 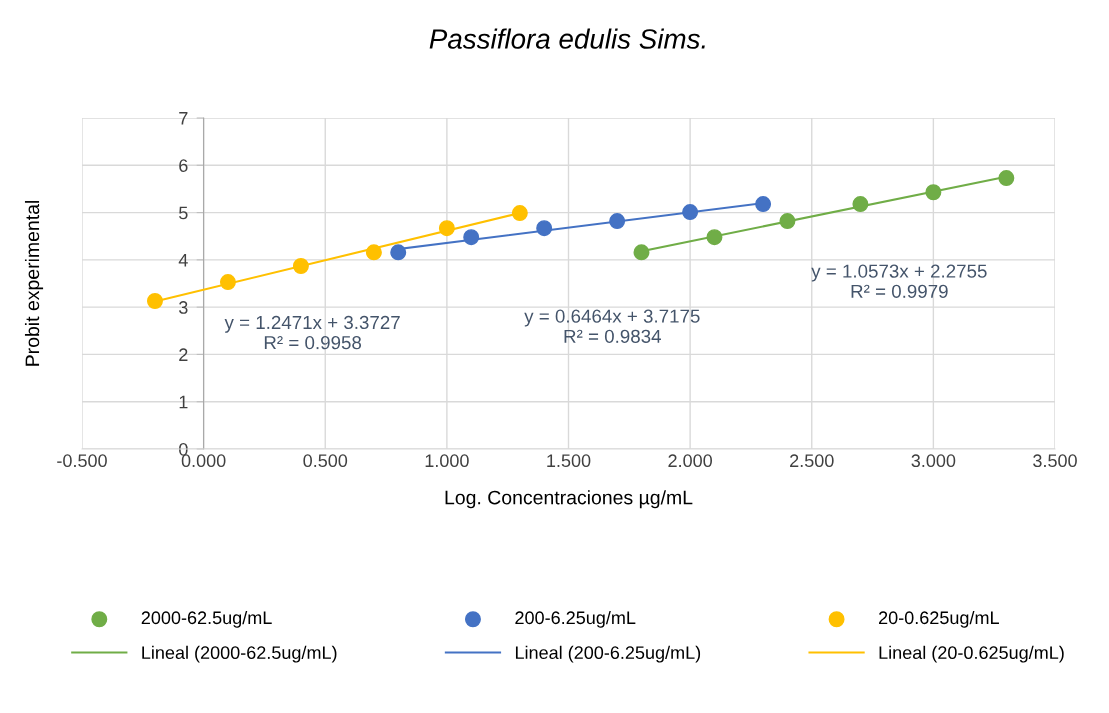 I want to click on y-tick-label: 7, so click(x=183, y=118).